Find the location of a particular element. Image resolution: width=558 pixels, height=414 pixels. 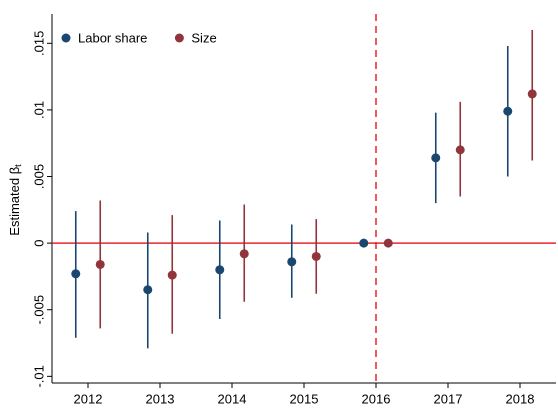

x-tick-label: 2017 is located at coordinates (448, 398).